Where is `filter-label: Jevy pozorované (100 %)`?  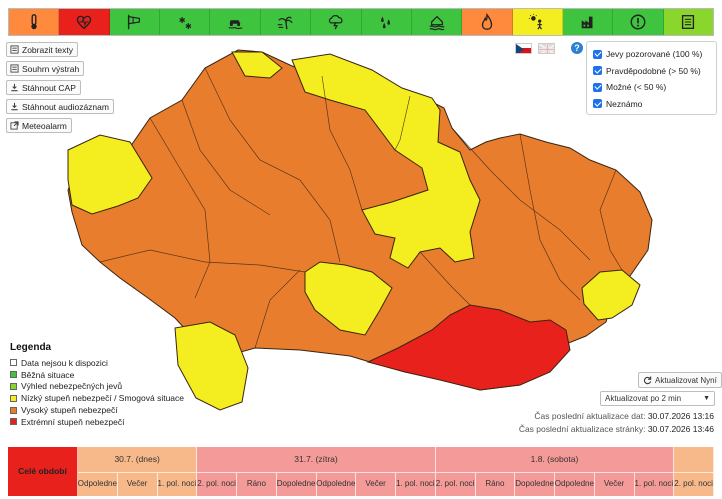
filter-label: Jevy pozorované (100 %) is located at coordinates (654, 54).